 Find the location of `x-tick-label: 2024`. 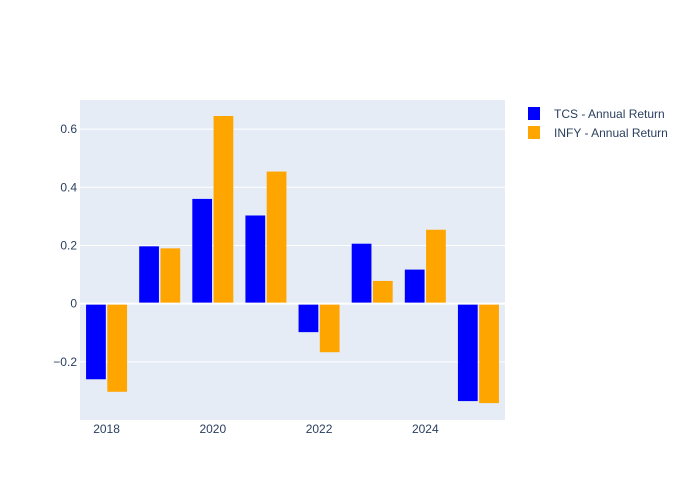

x-tick-label: 2024 is located at coordinates (425, 429).